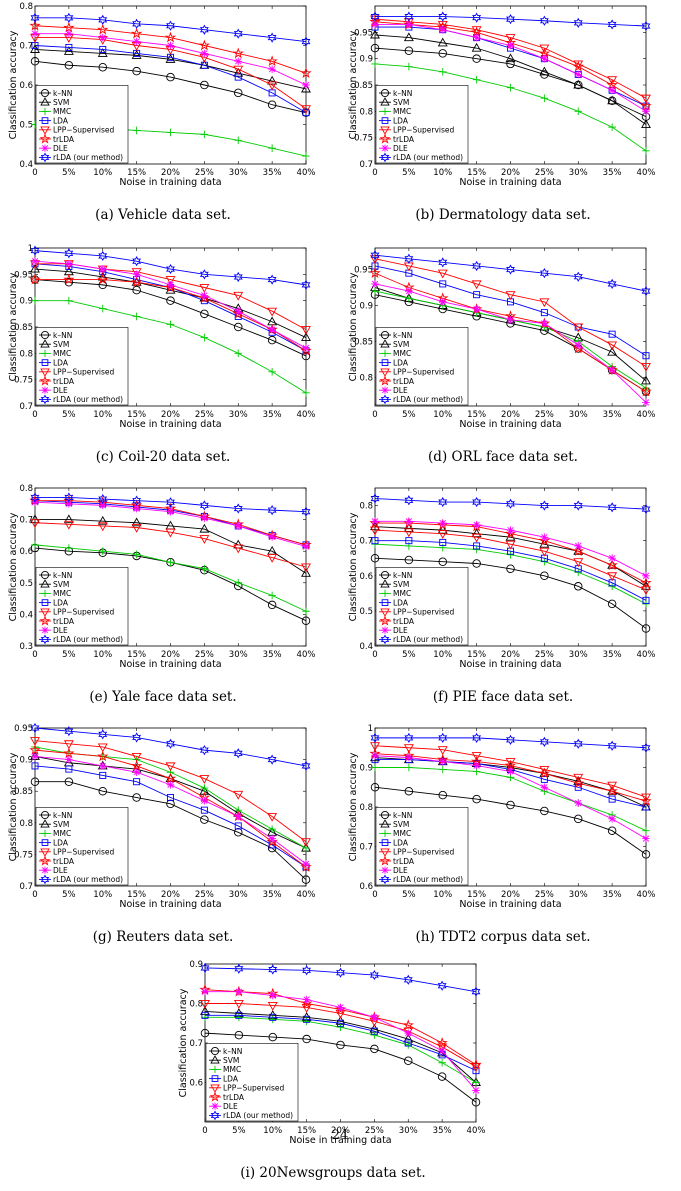 This screenshot has height=1191, width=681. What do you see at coordinates (340, 1131) in the screenshot?
I see `x-tick-label: 20%` at bounding box center [340, 1131].